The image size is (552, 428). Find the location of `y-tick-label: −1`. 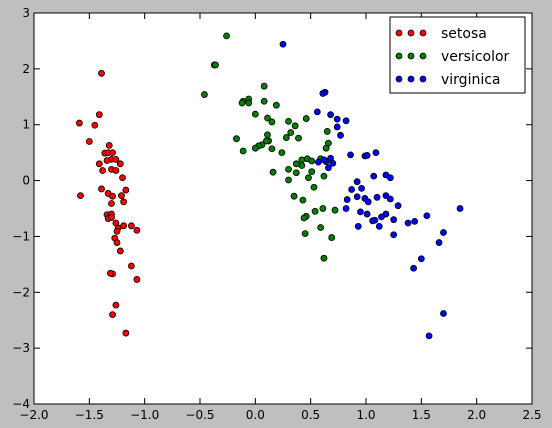

y-tick-label: −1 is located at coordinates (21, 236).